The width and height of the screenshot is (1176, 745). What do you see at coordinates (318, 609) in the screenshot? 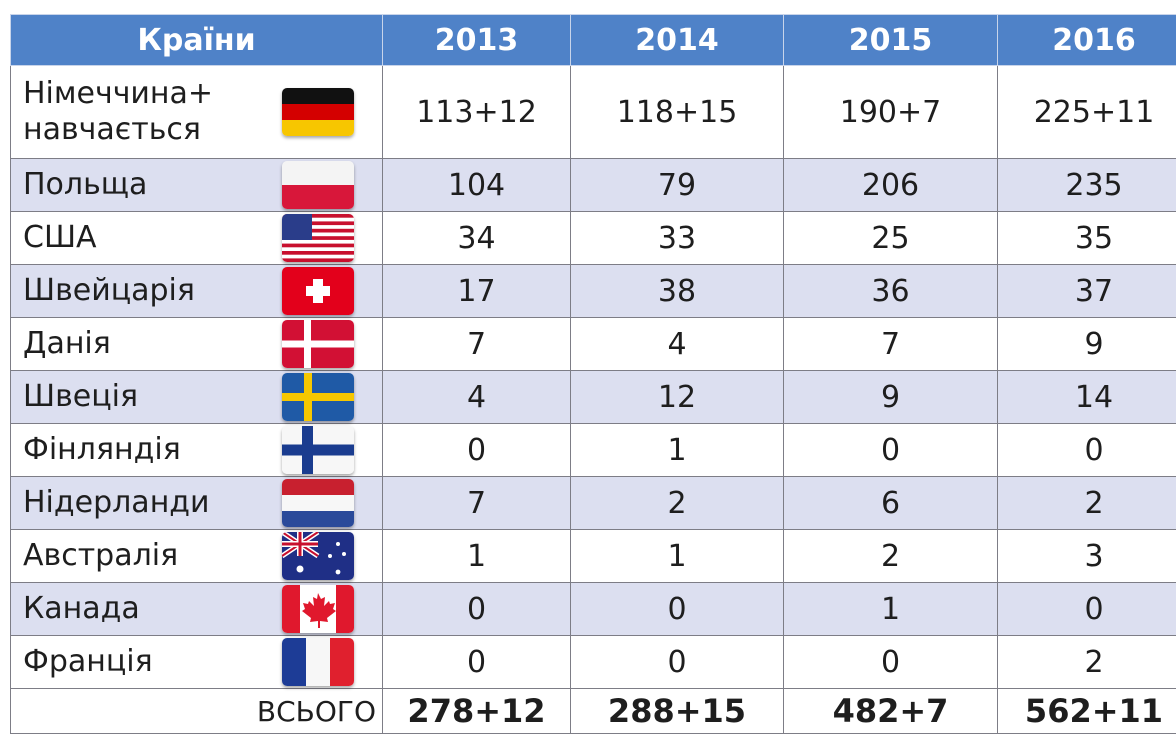
I see `flag-canada` at bounding box center [318, 609].